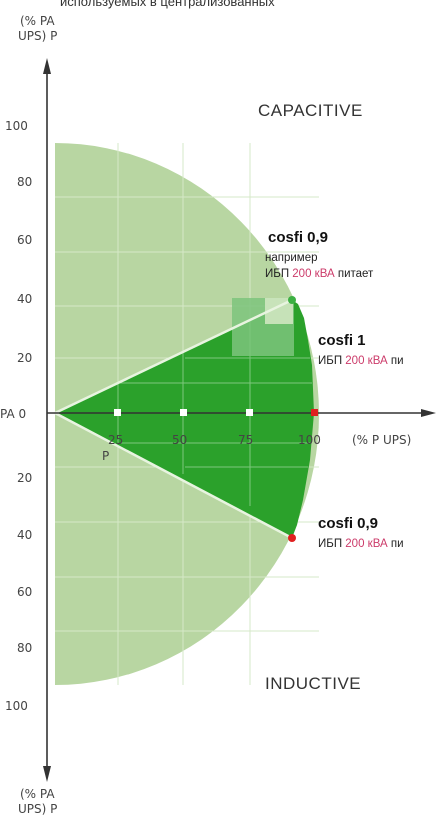 The height and width of the screenshot is (816, 443). What do you see at coordinates (428, 413) in the screenshot?
I see `x-axis-arrow` at bounding box center [428, 413].